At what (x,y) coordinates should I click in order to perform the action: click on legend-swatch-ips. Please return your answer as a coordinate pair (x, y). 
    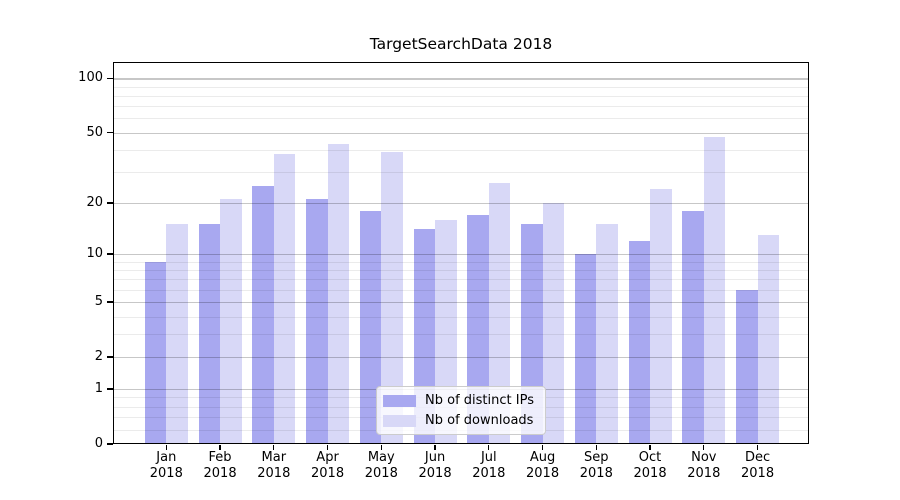
    Looking at the image, I should click on (400, 400).